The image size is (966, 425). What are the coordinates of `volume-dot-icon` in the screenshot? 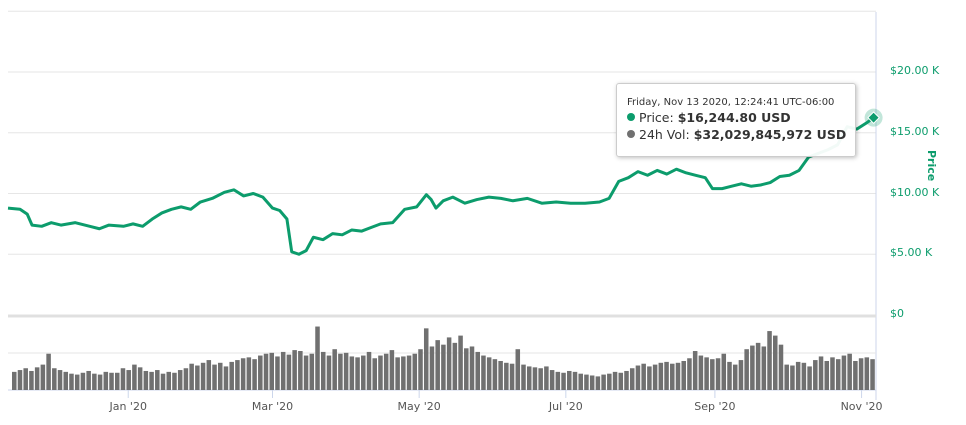 It's located at (631, 134).